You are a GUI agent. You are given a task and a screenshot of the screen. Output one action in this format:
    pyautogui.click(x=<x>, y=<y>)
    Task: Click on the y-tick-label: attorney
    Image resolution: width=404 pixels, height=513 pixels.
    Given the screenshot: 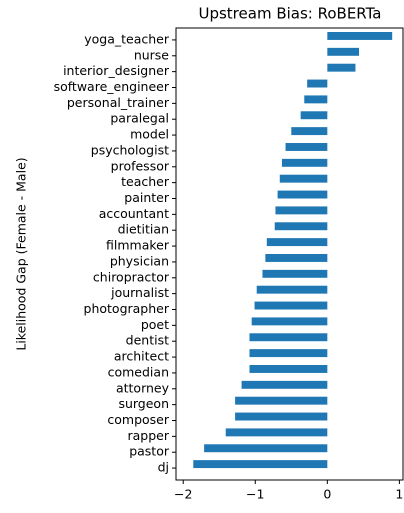 What is the action you would take?
    pyautogui.click(x=143, y=387)
    